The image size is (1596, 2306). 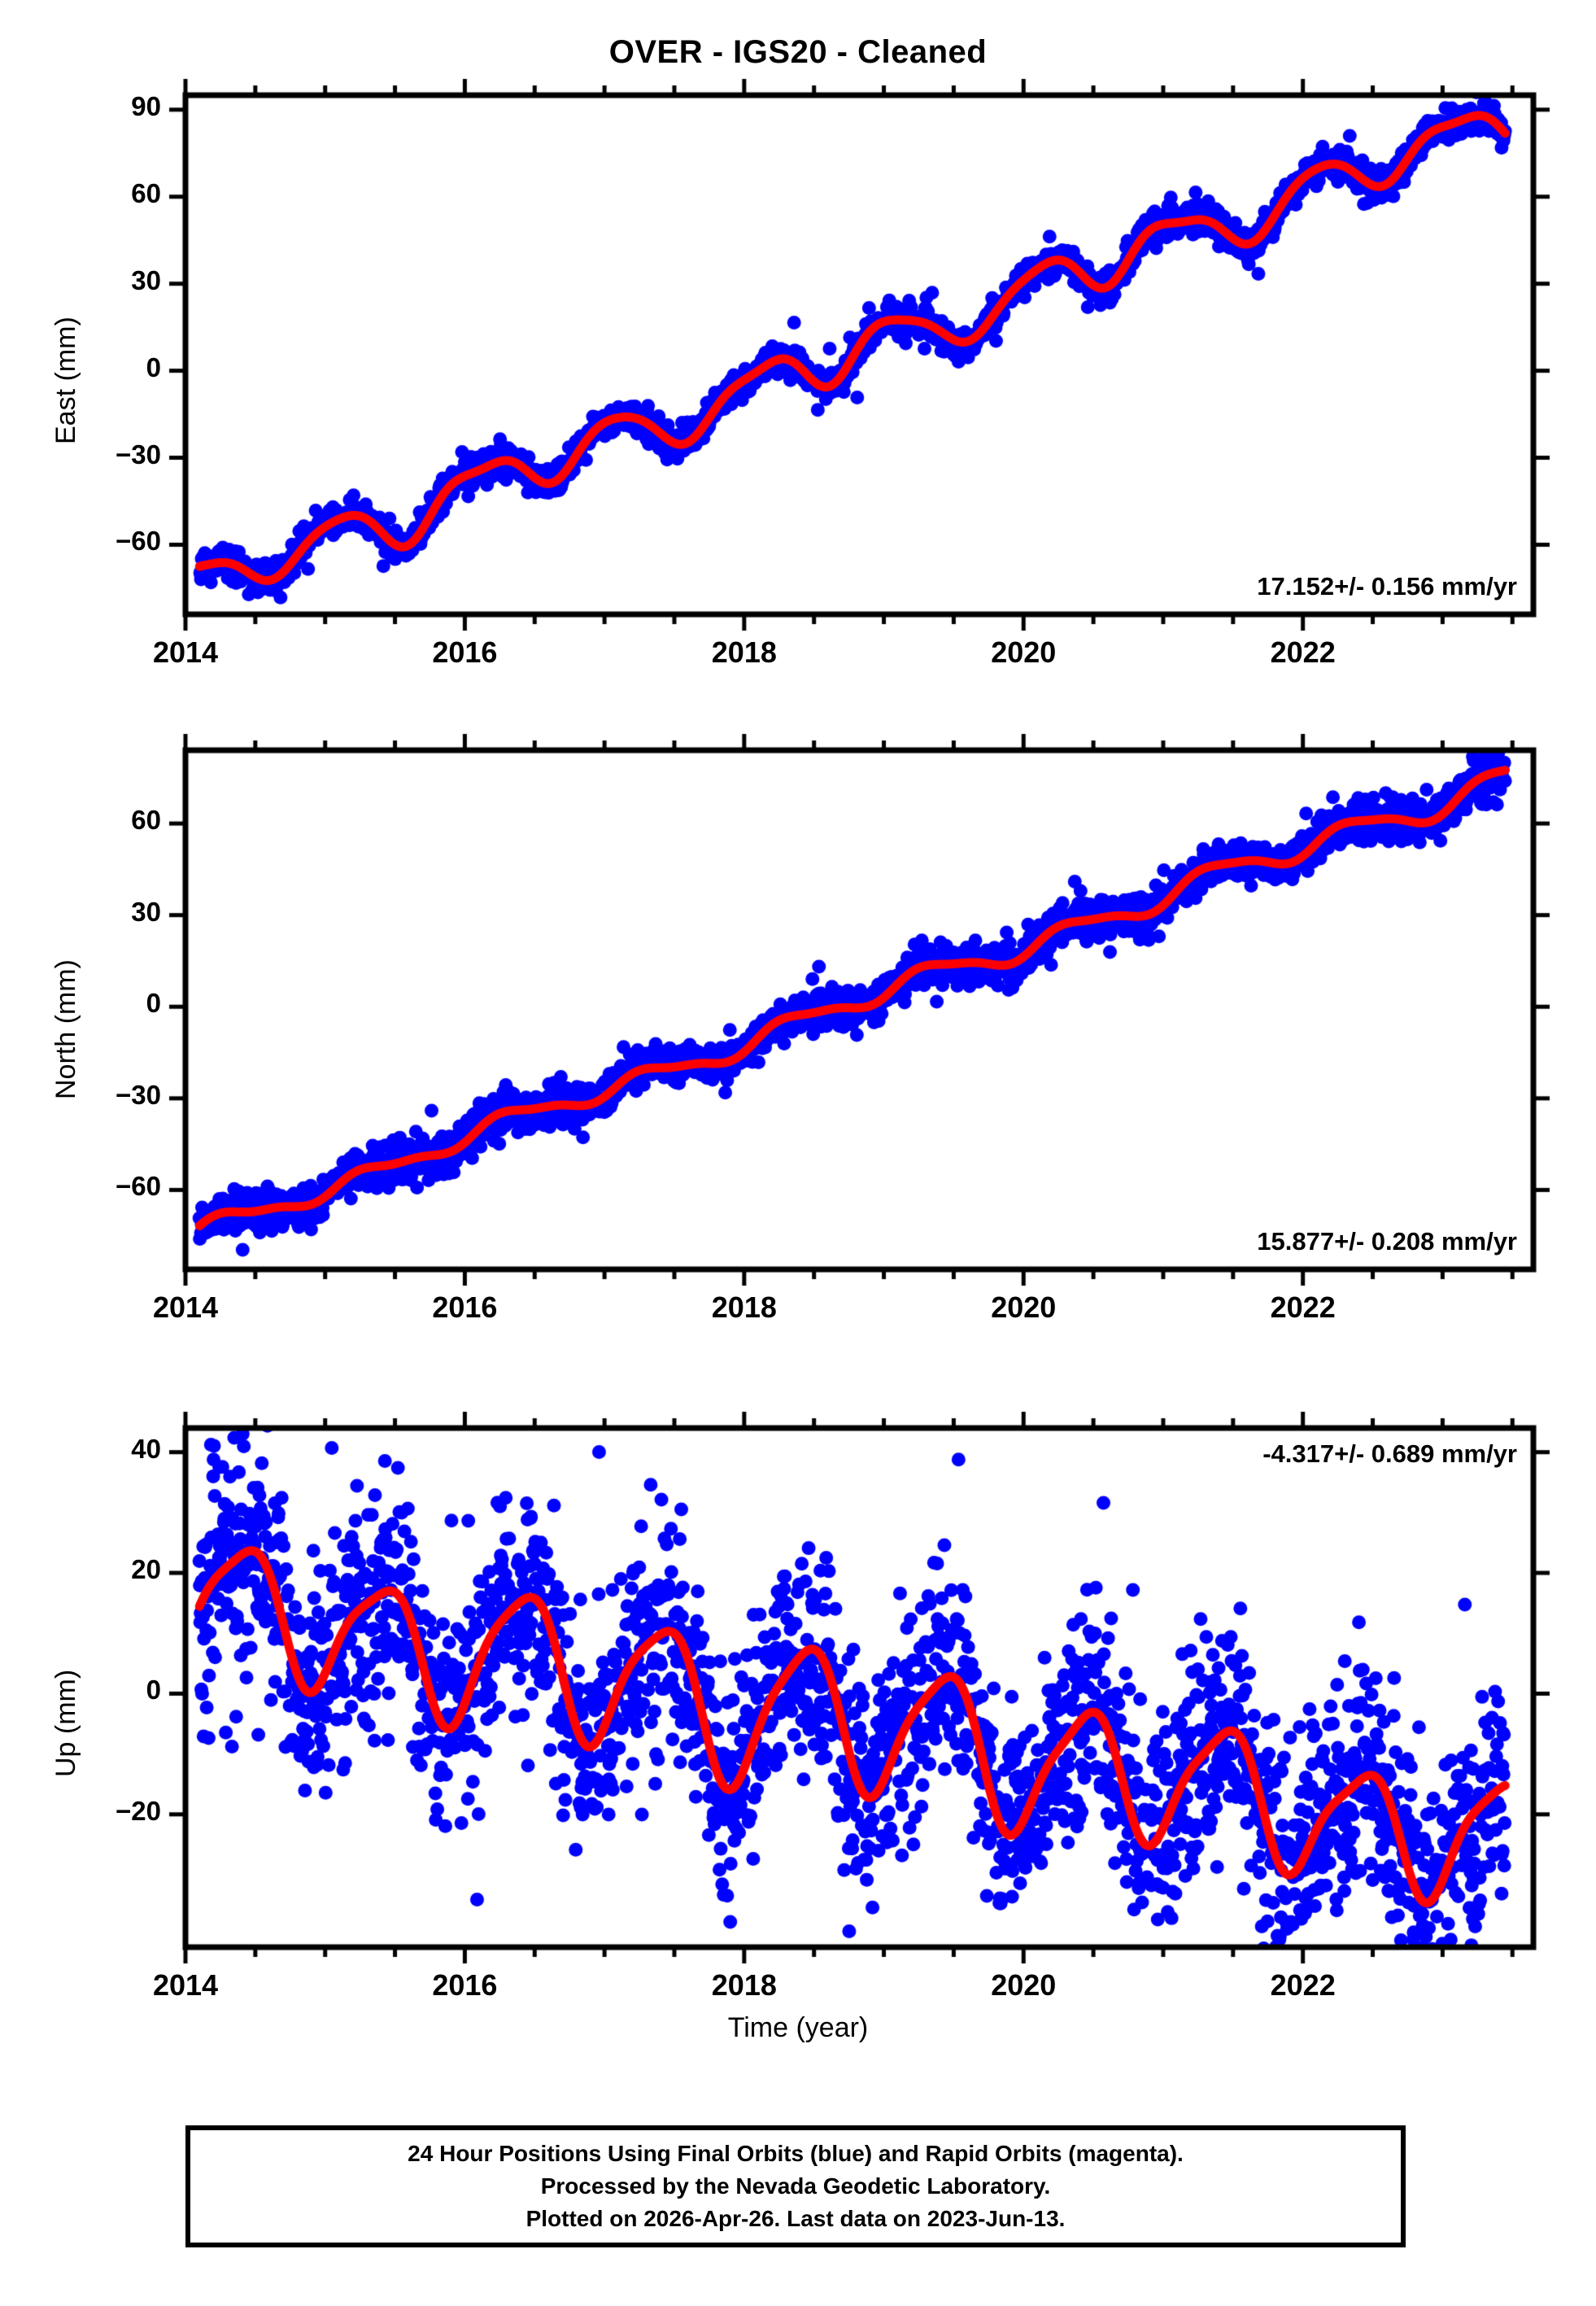 I want to click on up-xtick-2016: 2016, so click(x=465, y=1985).